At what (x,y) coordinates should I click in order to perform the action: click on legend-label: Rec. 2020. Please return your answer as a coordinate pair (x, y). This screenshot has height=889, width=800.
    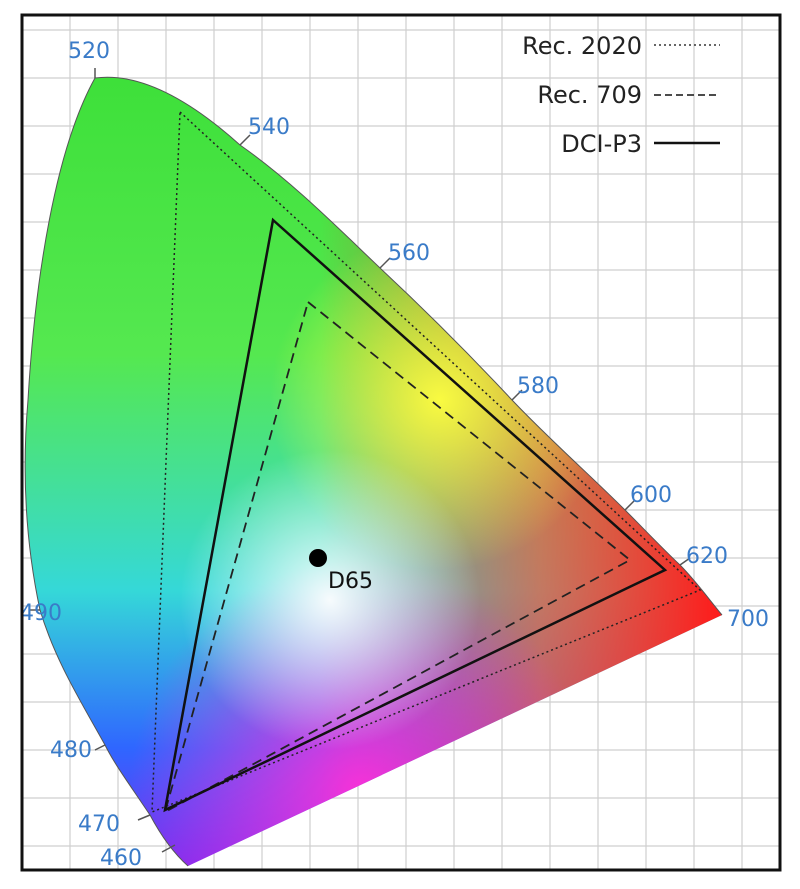
    Looking at the image, I should click on (582, 46).